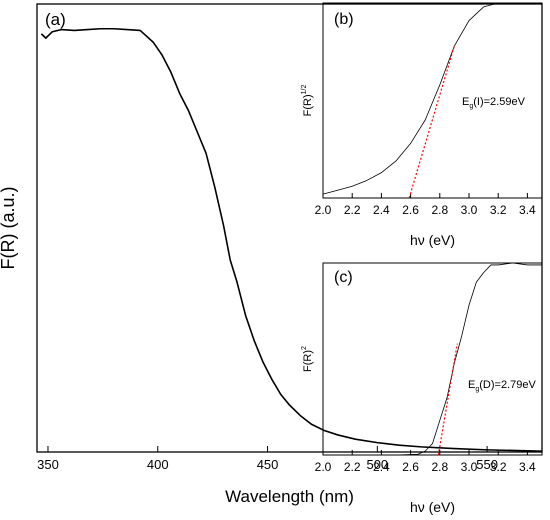  I want to click on panel-c-y-axis-label-sup: 2, so click(304, 348).